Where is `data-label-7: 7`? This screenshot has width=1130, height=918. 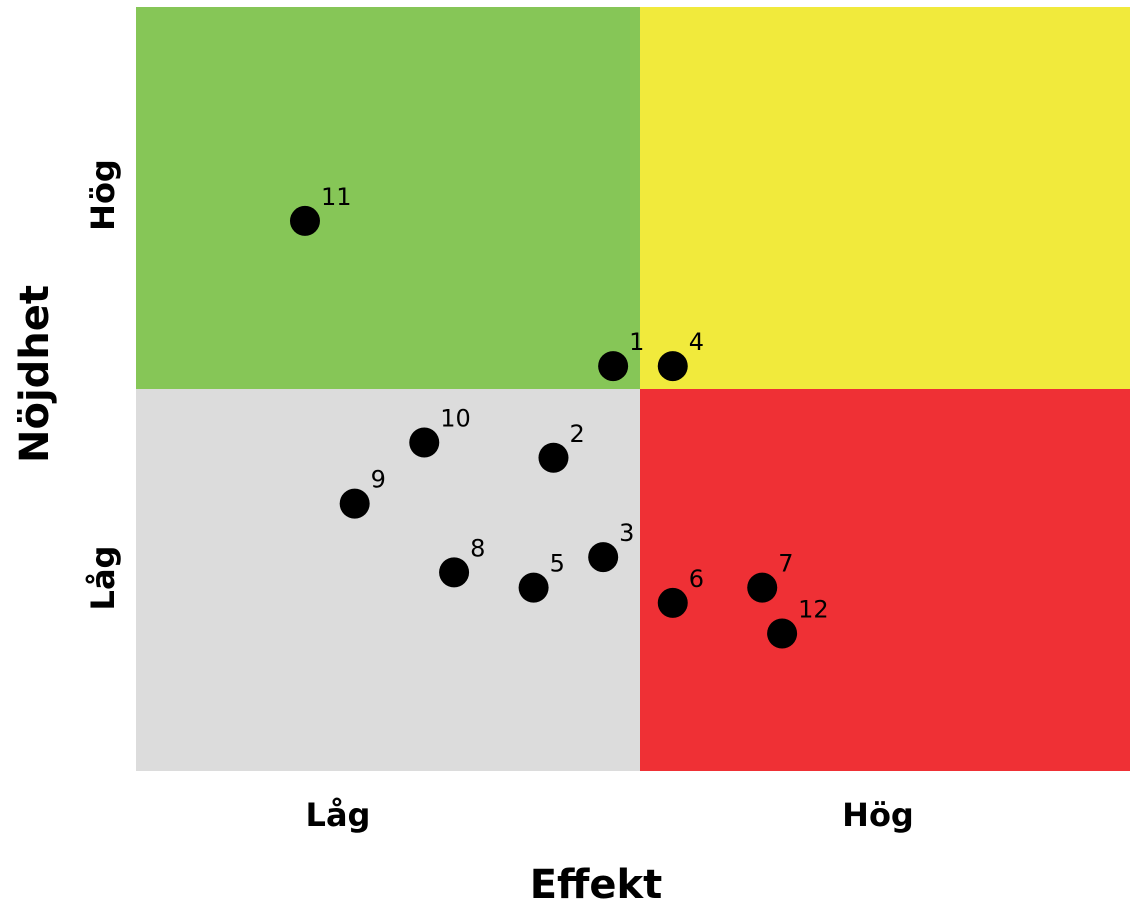 data-label-7: 7 is located at coordinates (785, 564).